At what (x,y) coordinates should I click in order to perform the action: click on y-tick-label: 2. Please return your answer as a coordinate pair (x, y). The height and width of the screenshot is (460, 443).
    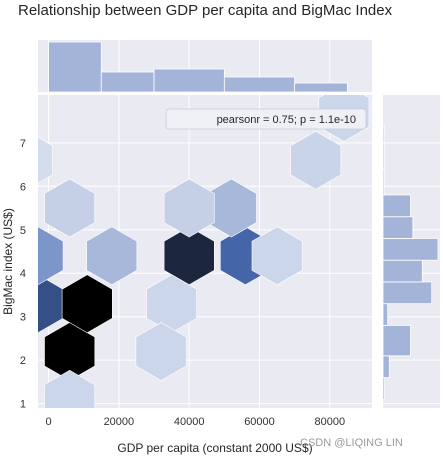
    Looking at the image, I should click on (23, 361).